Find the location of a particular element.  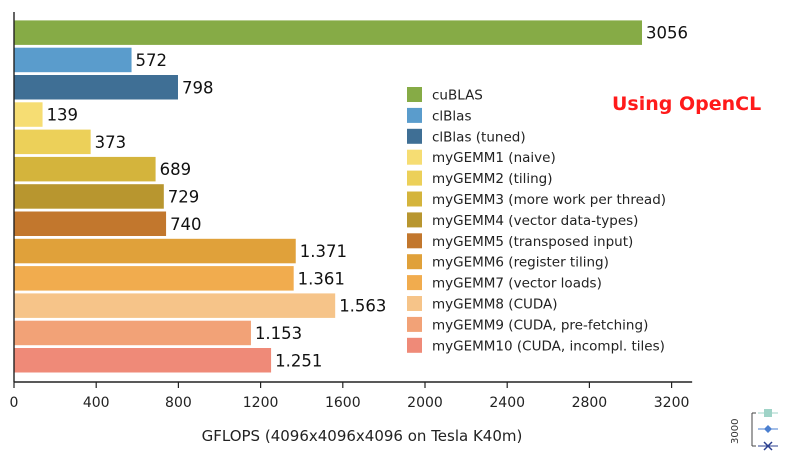

legend-label-10: myGEMM7 (vector loads) is located at coordinates (517, 284).